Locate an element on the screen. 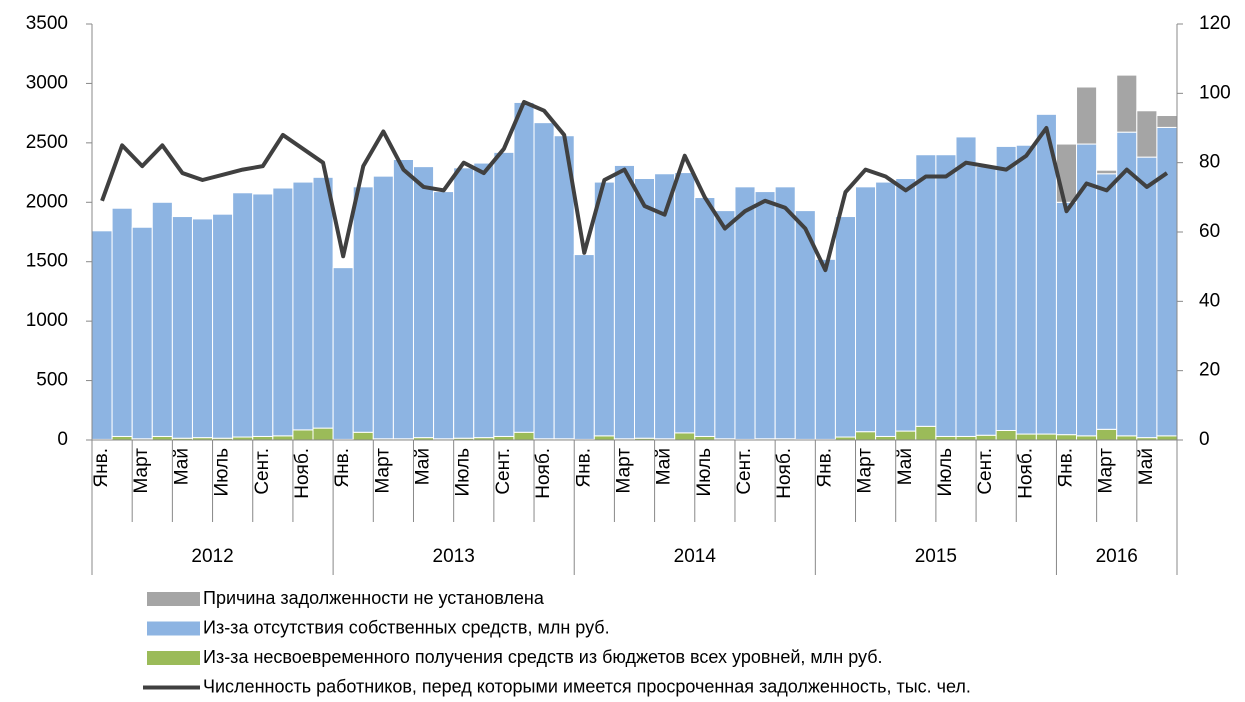 The height and width of the screenshot is (702, 1245). year-label: 2015 is located at coordinates (936, 556).